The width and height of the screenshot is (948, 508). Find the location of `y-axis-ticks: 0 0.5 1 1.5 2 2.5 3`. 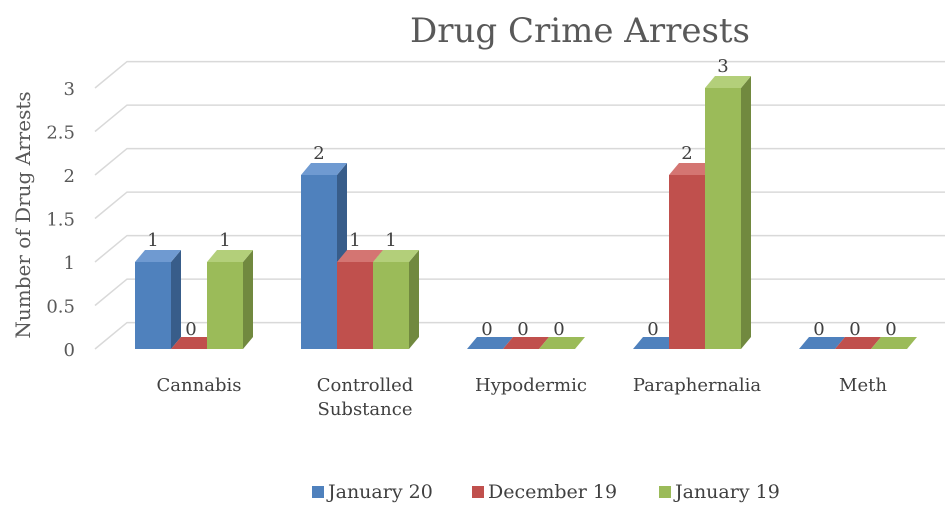

y-axis-ticks: 0 0.5 1 1.5 2 2.5 3 is located at coordinates (60, 220).